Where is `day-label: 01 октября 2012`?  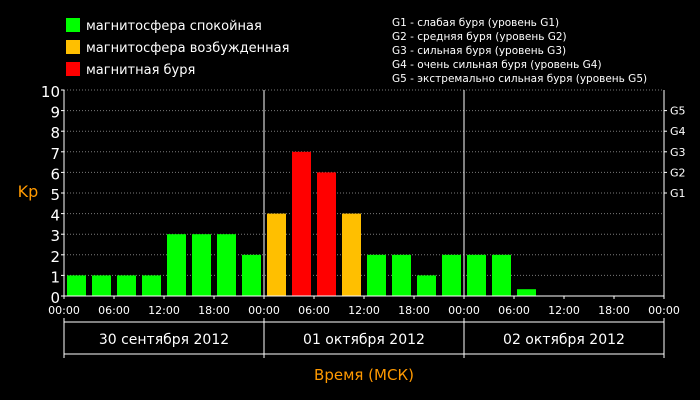 day-label: 01 октября 2012 is located at coordinates (364, 340).